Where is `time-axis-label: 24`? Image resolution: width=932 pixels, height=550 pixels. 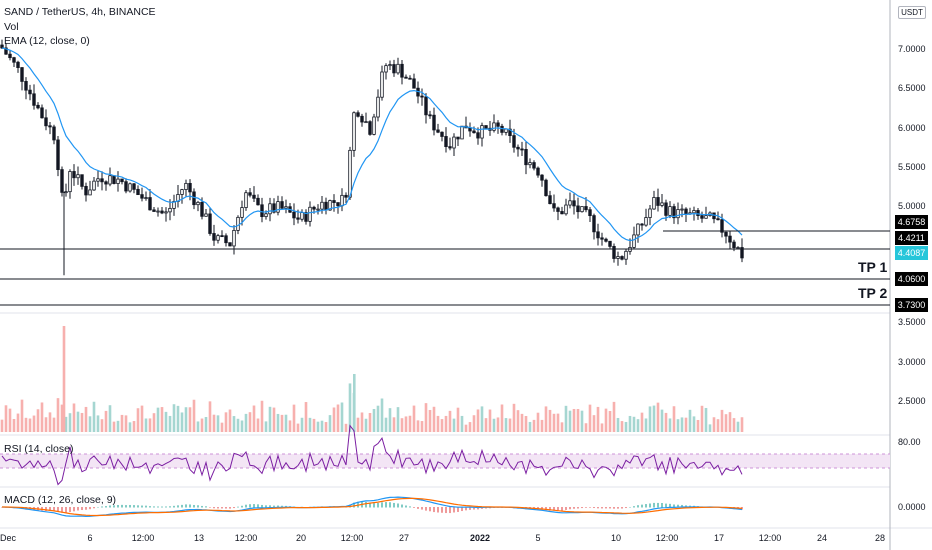 time-axis-label: 24 is located at coordinates (822, 538).